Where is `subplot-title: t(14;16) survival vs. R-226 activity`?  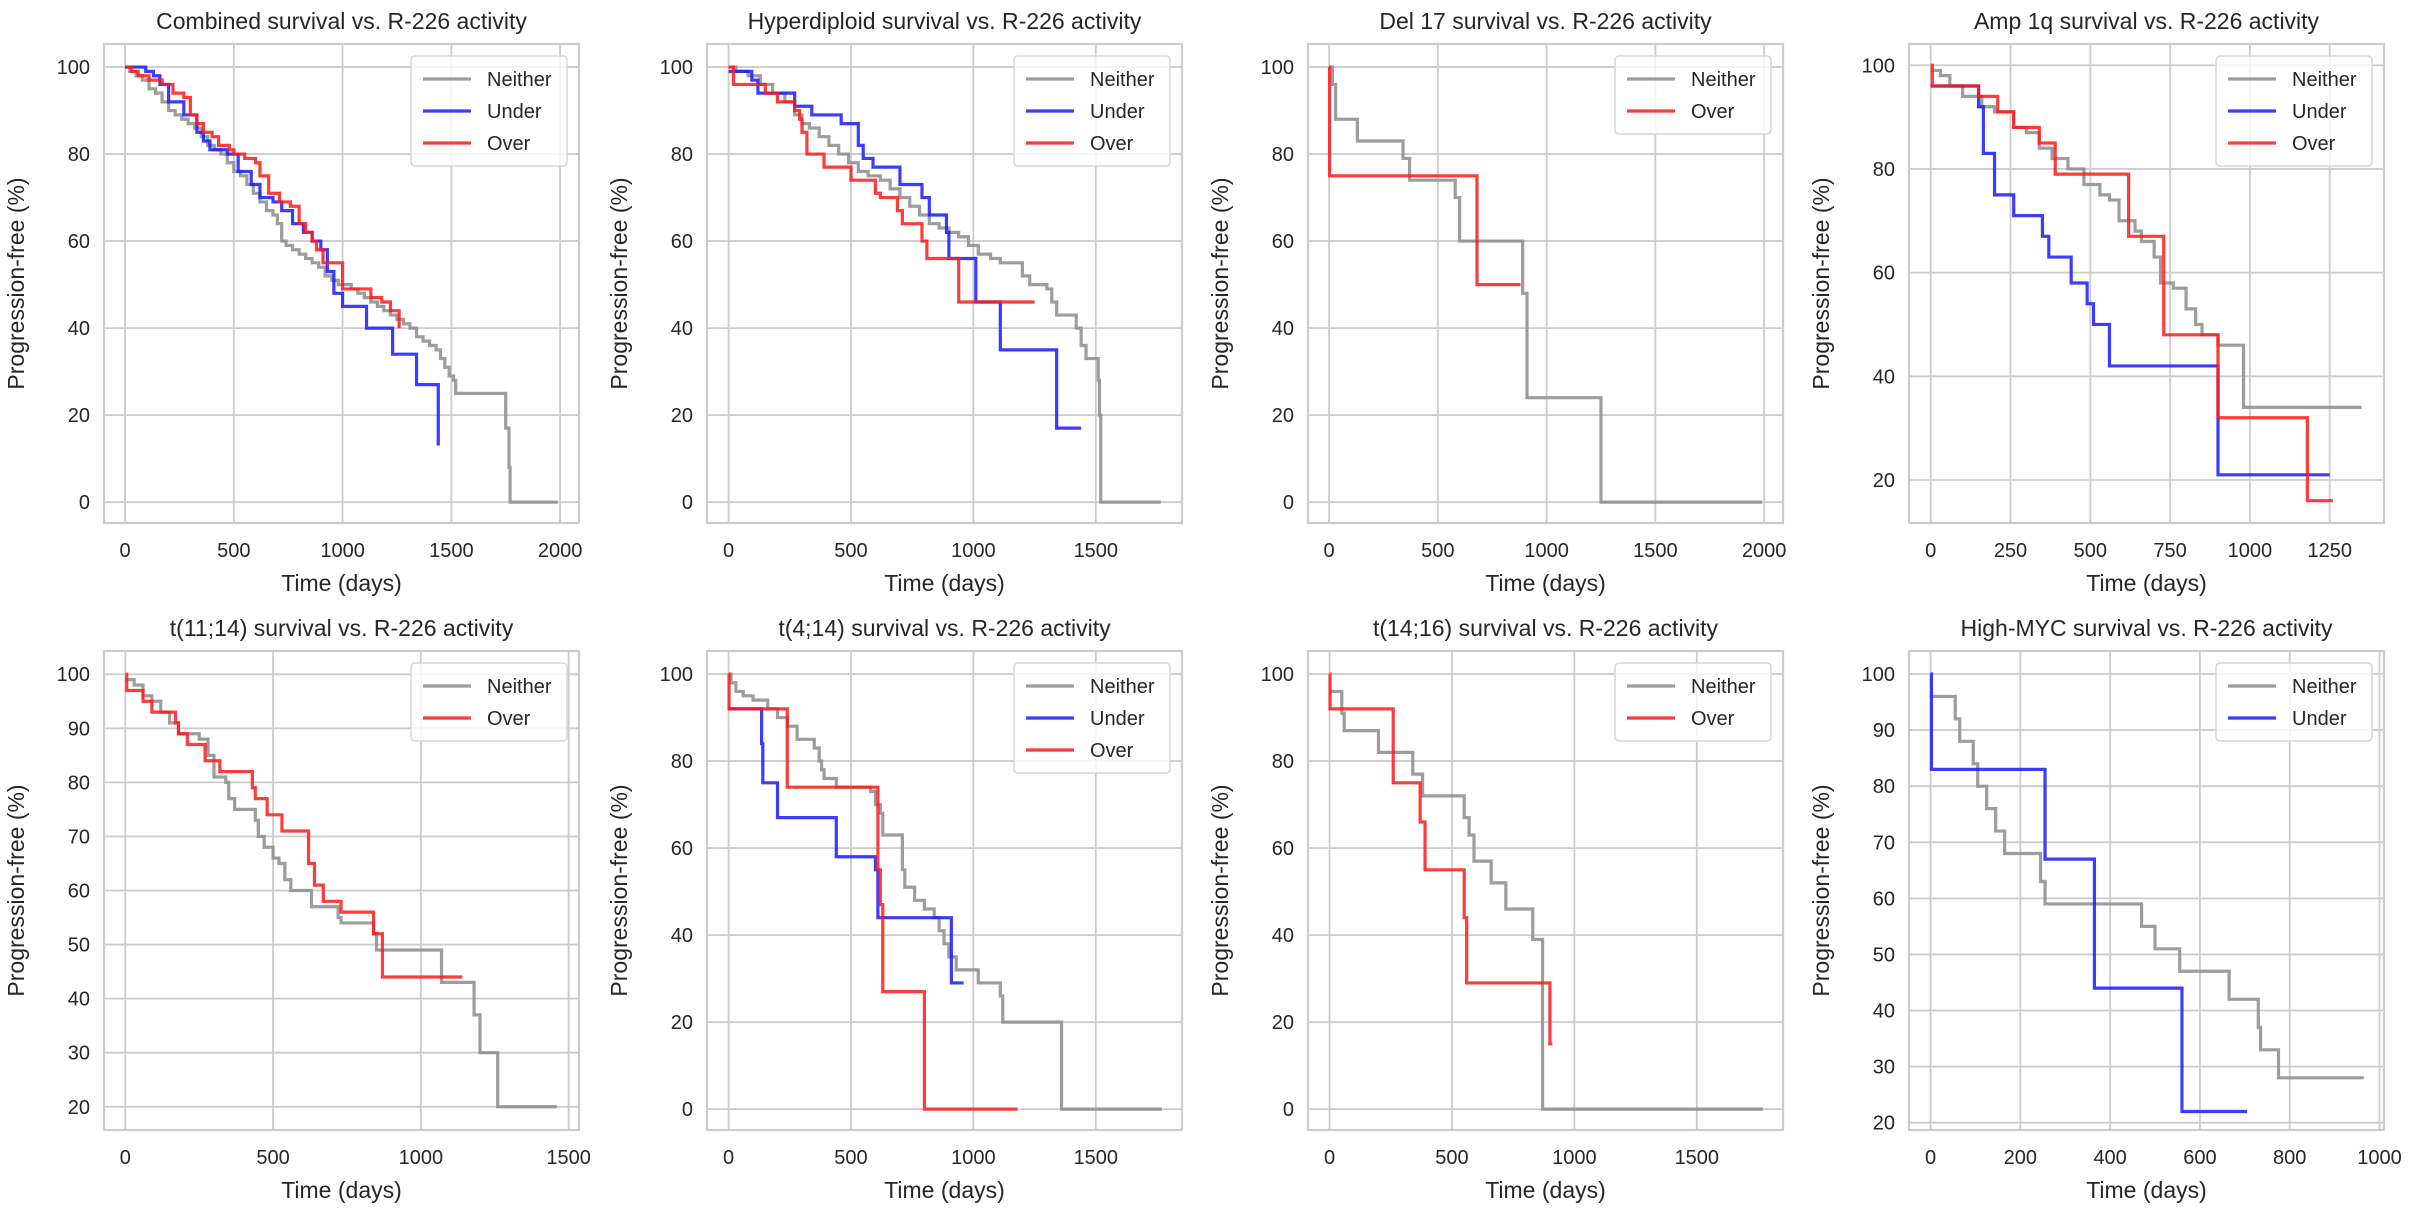
subplot-title: t(14;16) survival vs. R-226 activity is located at coordinates (1546, 628).